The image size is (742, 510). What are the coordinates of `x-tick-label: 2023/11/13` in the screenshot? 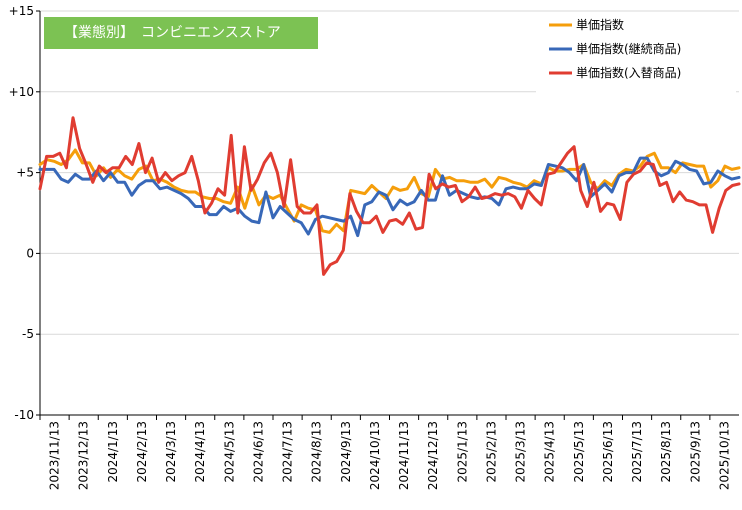 It's located at (55, 455).